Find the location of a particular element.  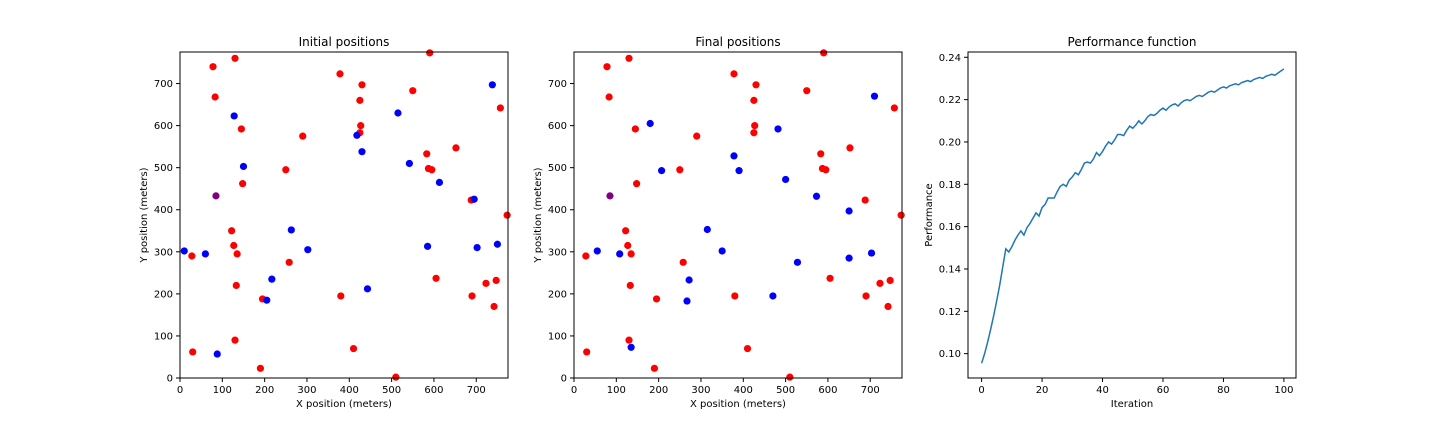

x-tick-label: 60 is located at coordinates (1163, 390).